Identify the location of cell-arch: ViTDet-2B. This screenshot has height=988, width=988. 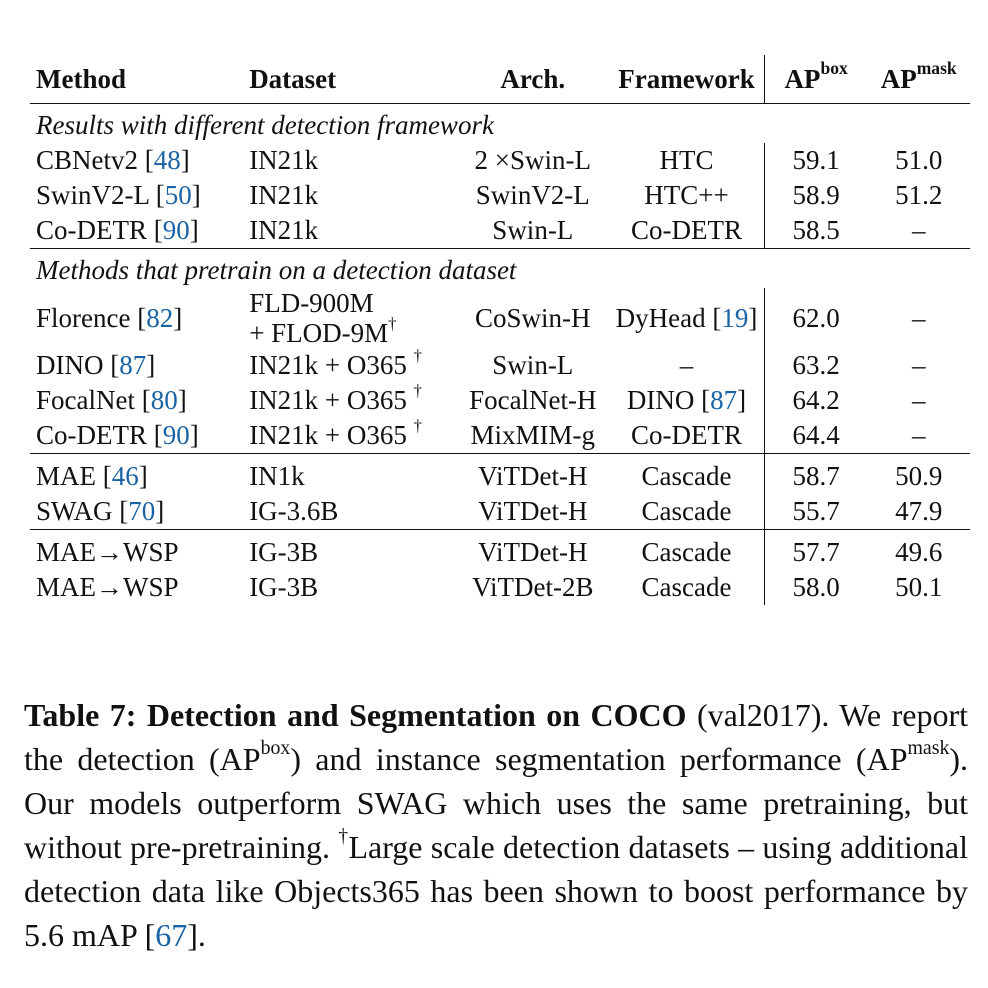
(533, 587).